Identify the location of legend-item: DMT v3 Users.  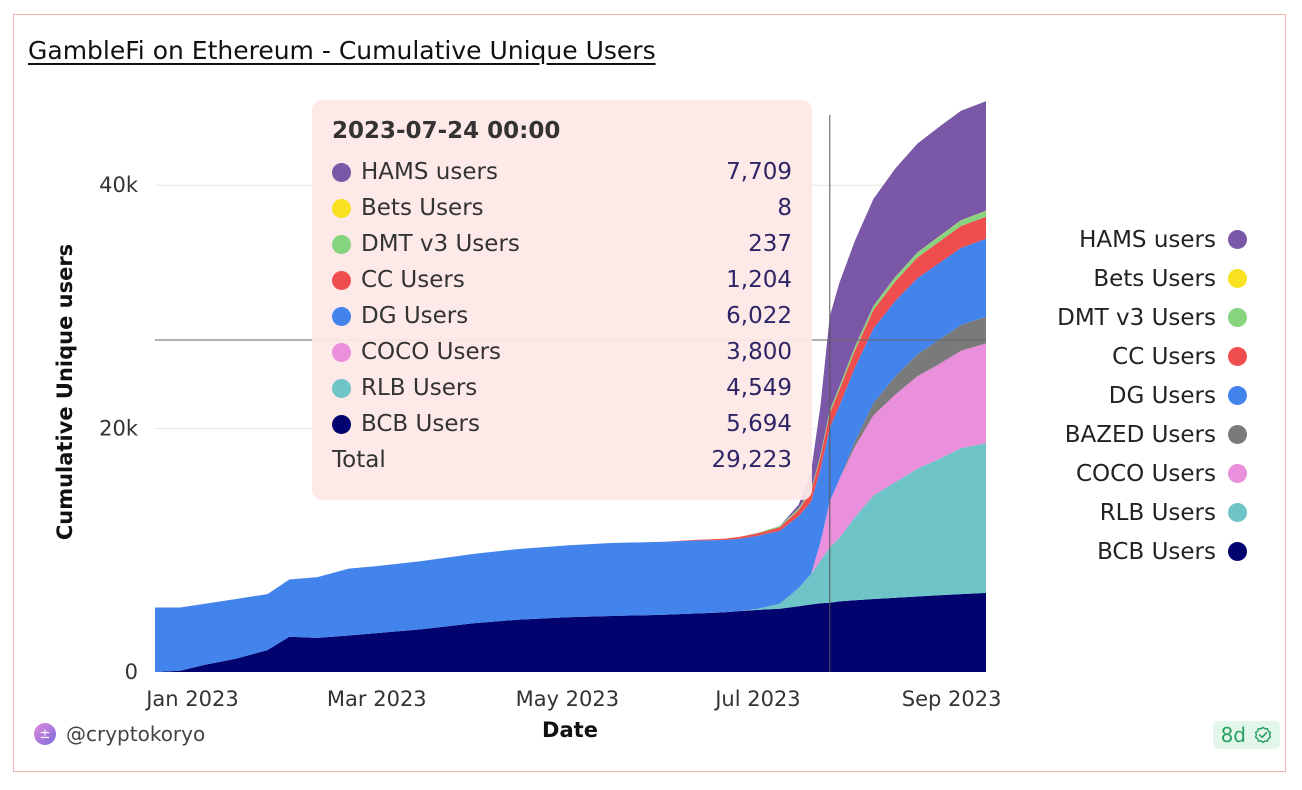
(1117, 317).